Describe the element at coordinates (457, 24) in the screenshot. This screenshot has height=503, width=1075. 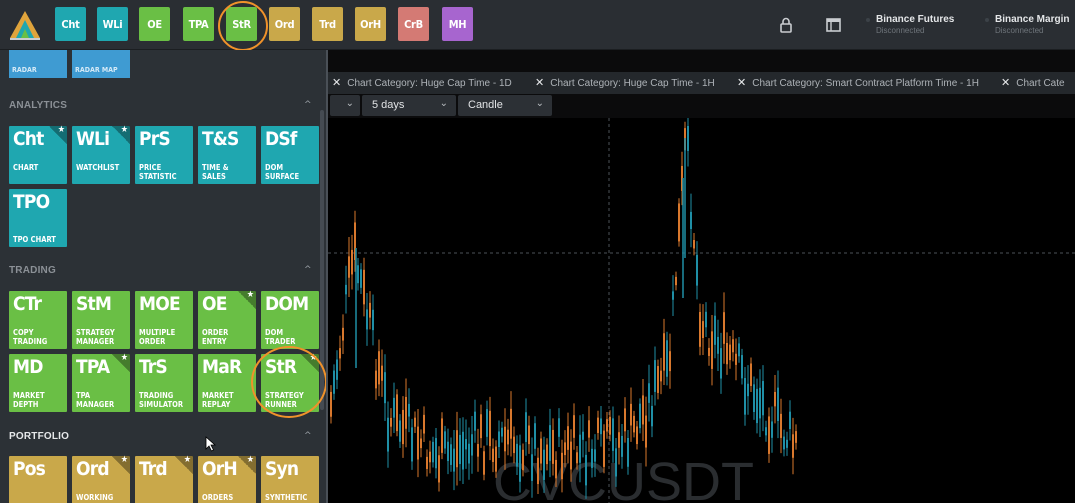
I see `toolbar-button-mh: MH` at that location.